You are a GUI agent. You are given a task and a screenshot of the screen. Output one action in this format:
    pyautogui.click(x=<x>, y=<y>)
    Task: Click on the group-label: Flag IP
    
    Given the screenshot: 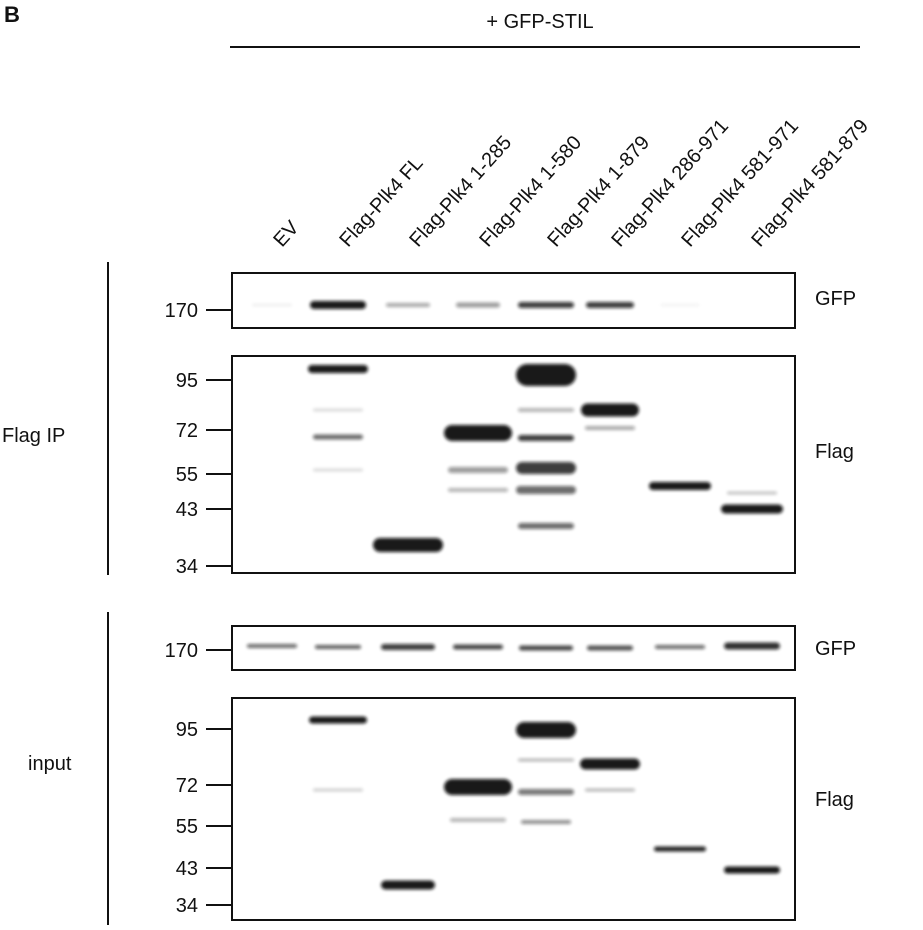 What is the action you would take?
    pyautogui.click(x=33, y=436)
    